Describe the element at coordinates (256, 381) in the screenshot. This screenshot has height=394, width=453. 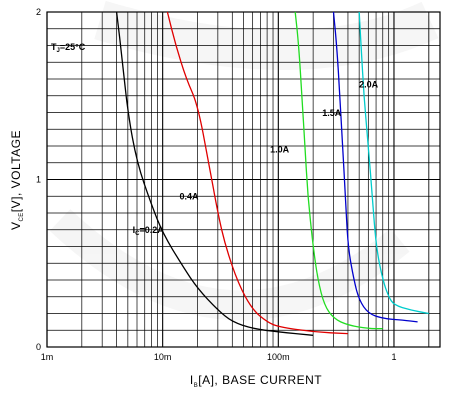
I see `x-axis-title: IB[A], BASE CURRENT` at that location.